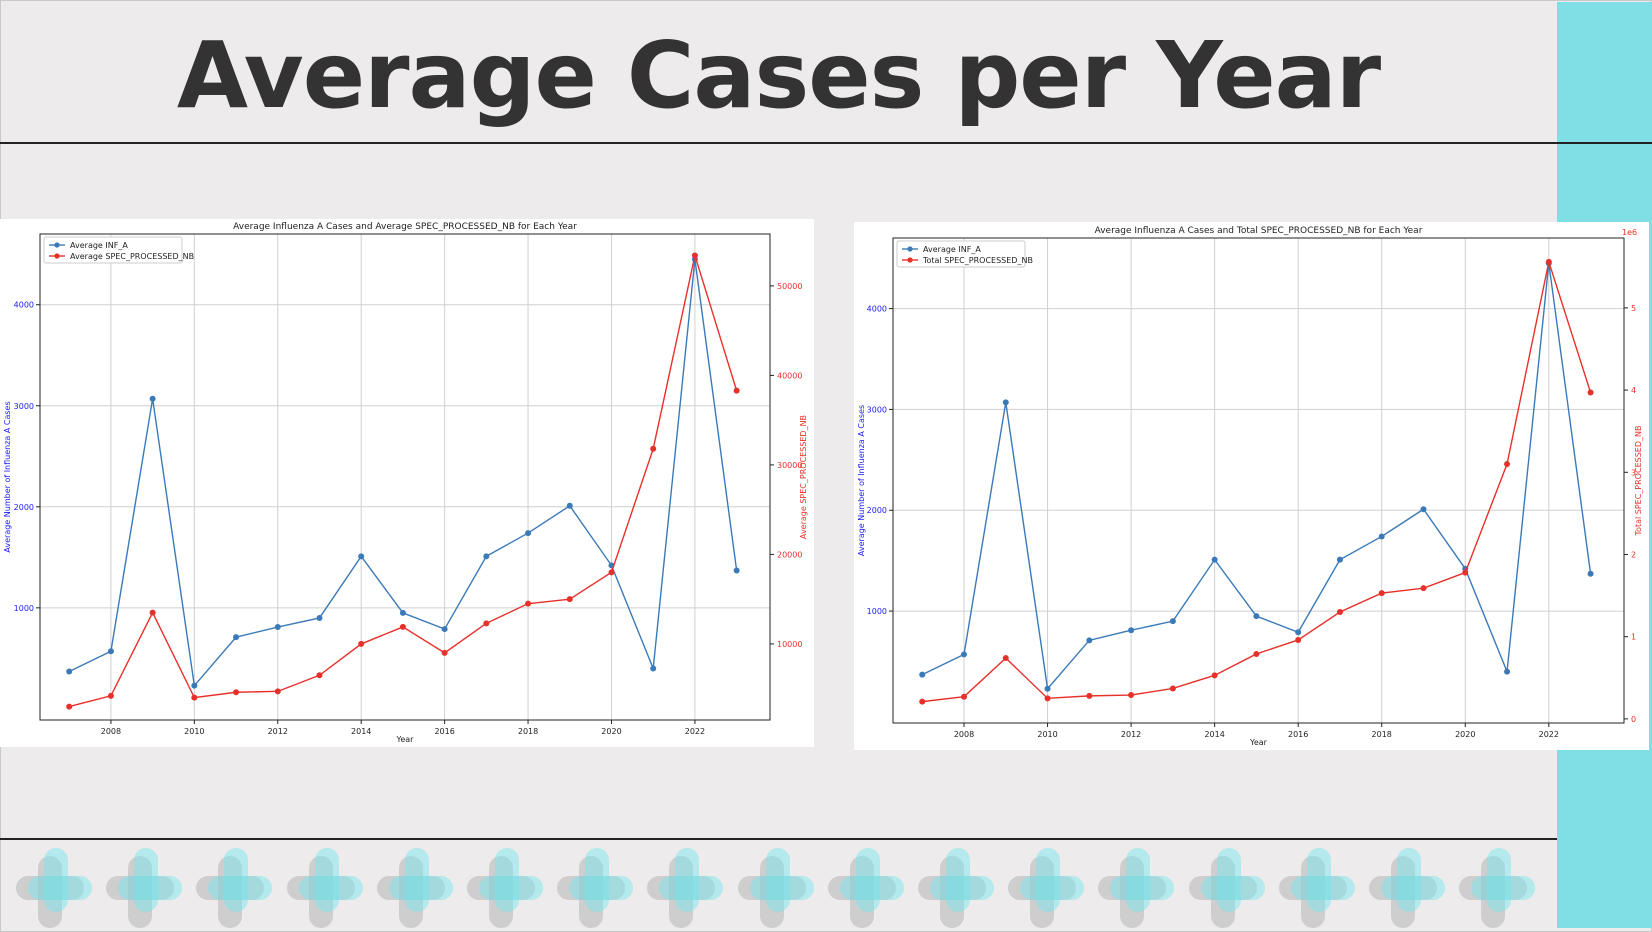 This screenshot has width=1652, height=932. What do you see at coordinates (877, 510) in the screenshot?
I see `y-tick-label-left: 2000` at bounding box center [877, 510].